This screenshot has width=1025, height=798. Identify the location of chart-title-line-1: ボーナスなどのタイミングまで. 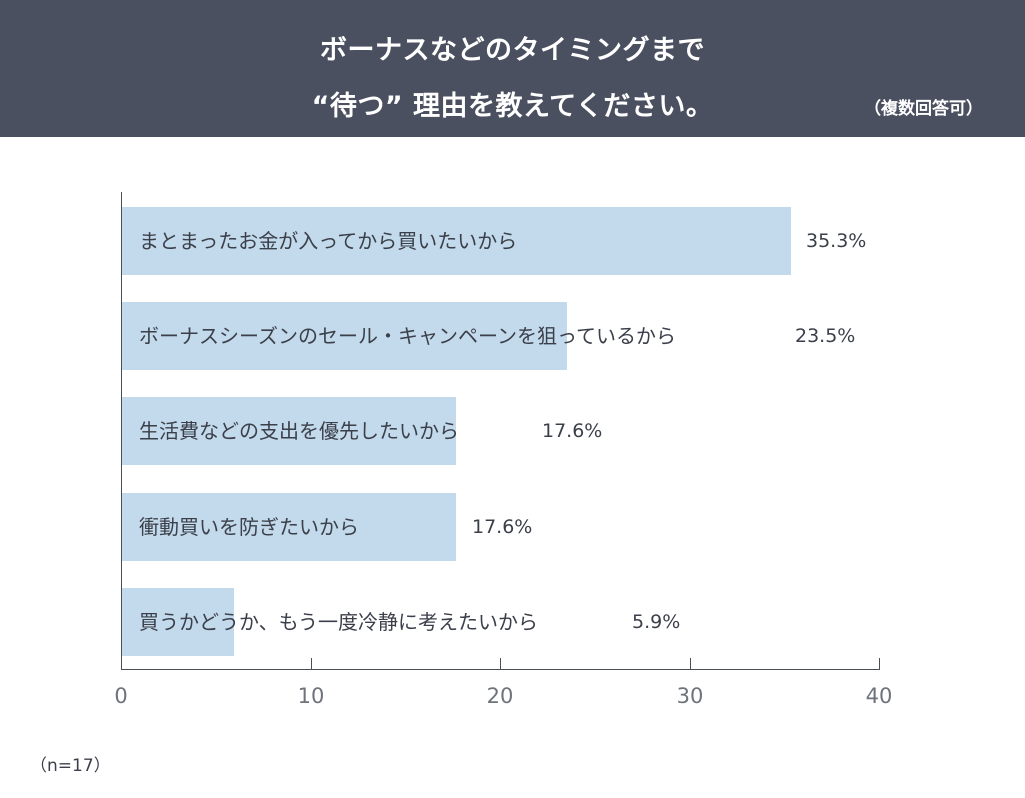
(512, 50).